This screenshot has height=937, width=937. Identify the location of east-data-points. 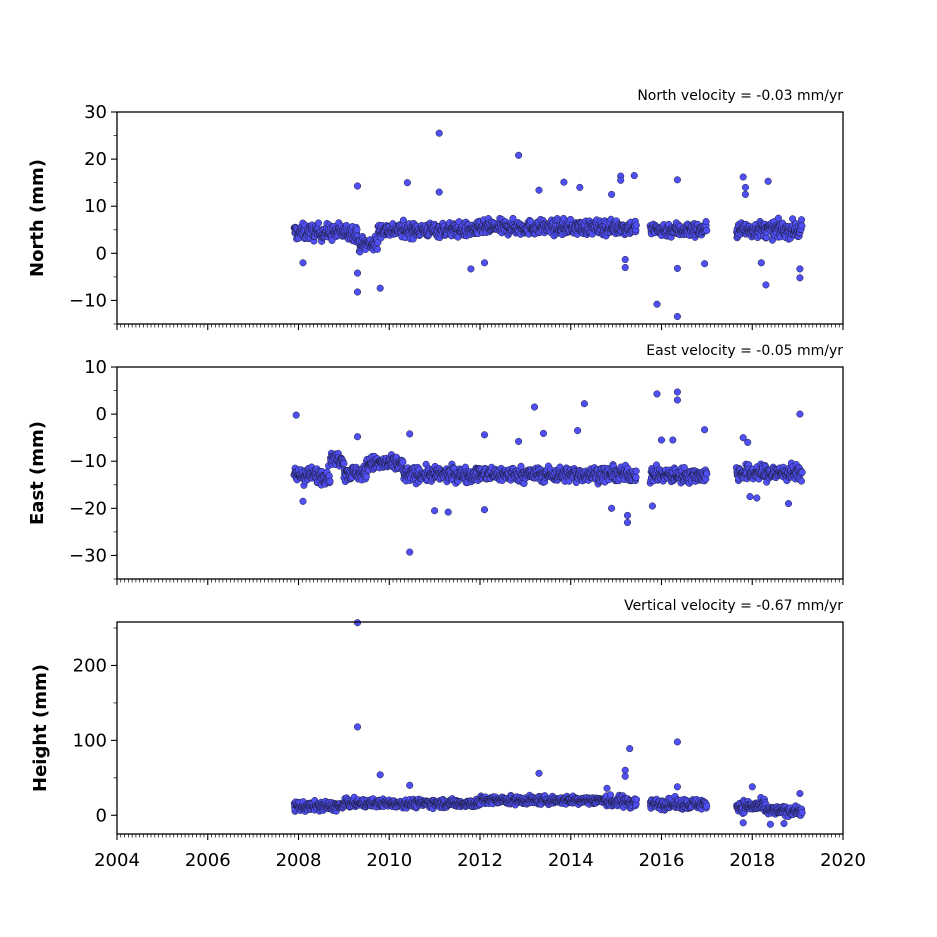
(548, 472).